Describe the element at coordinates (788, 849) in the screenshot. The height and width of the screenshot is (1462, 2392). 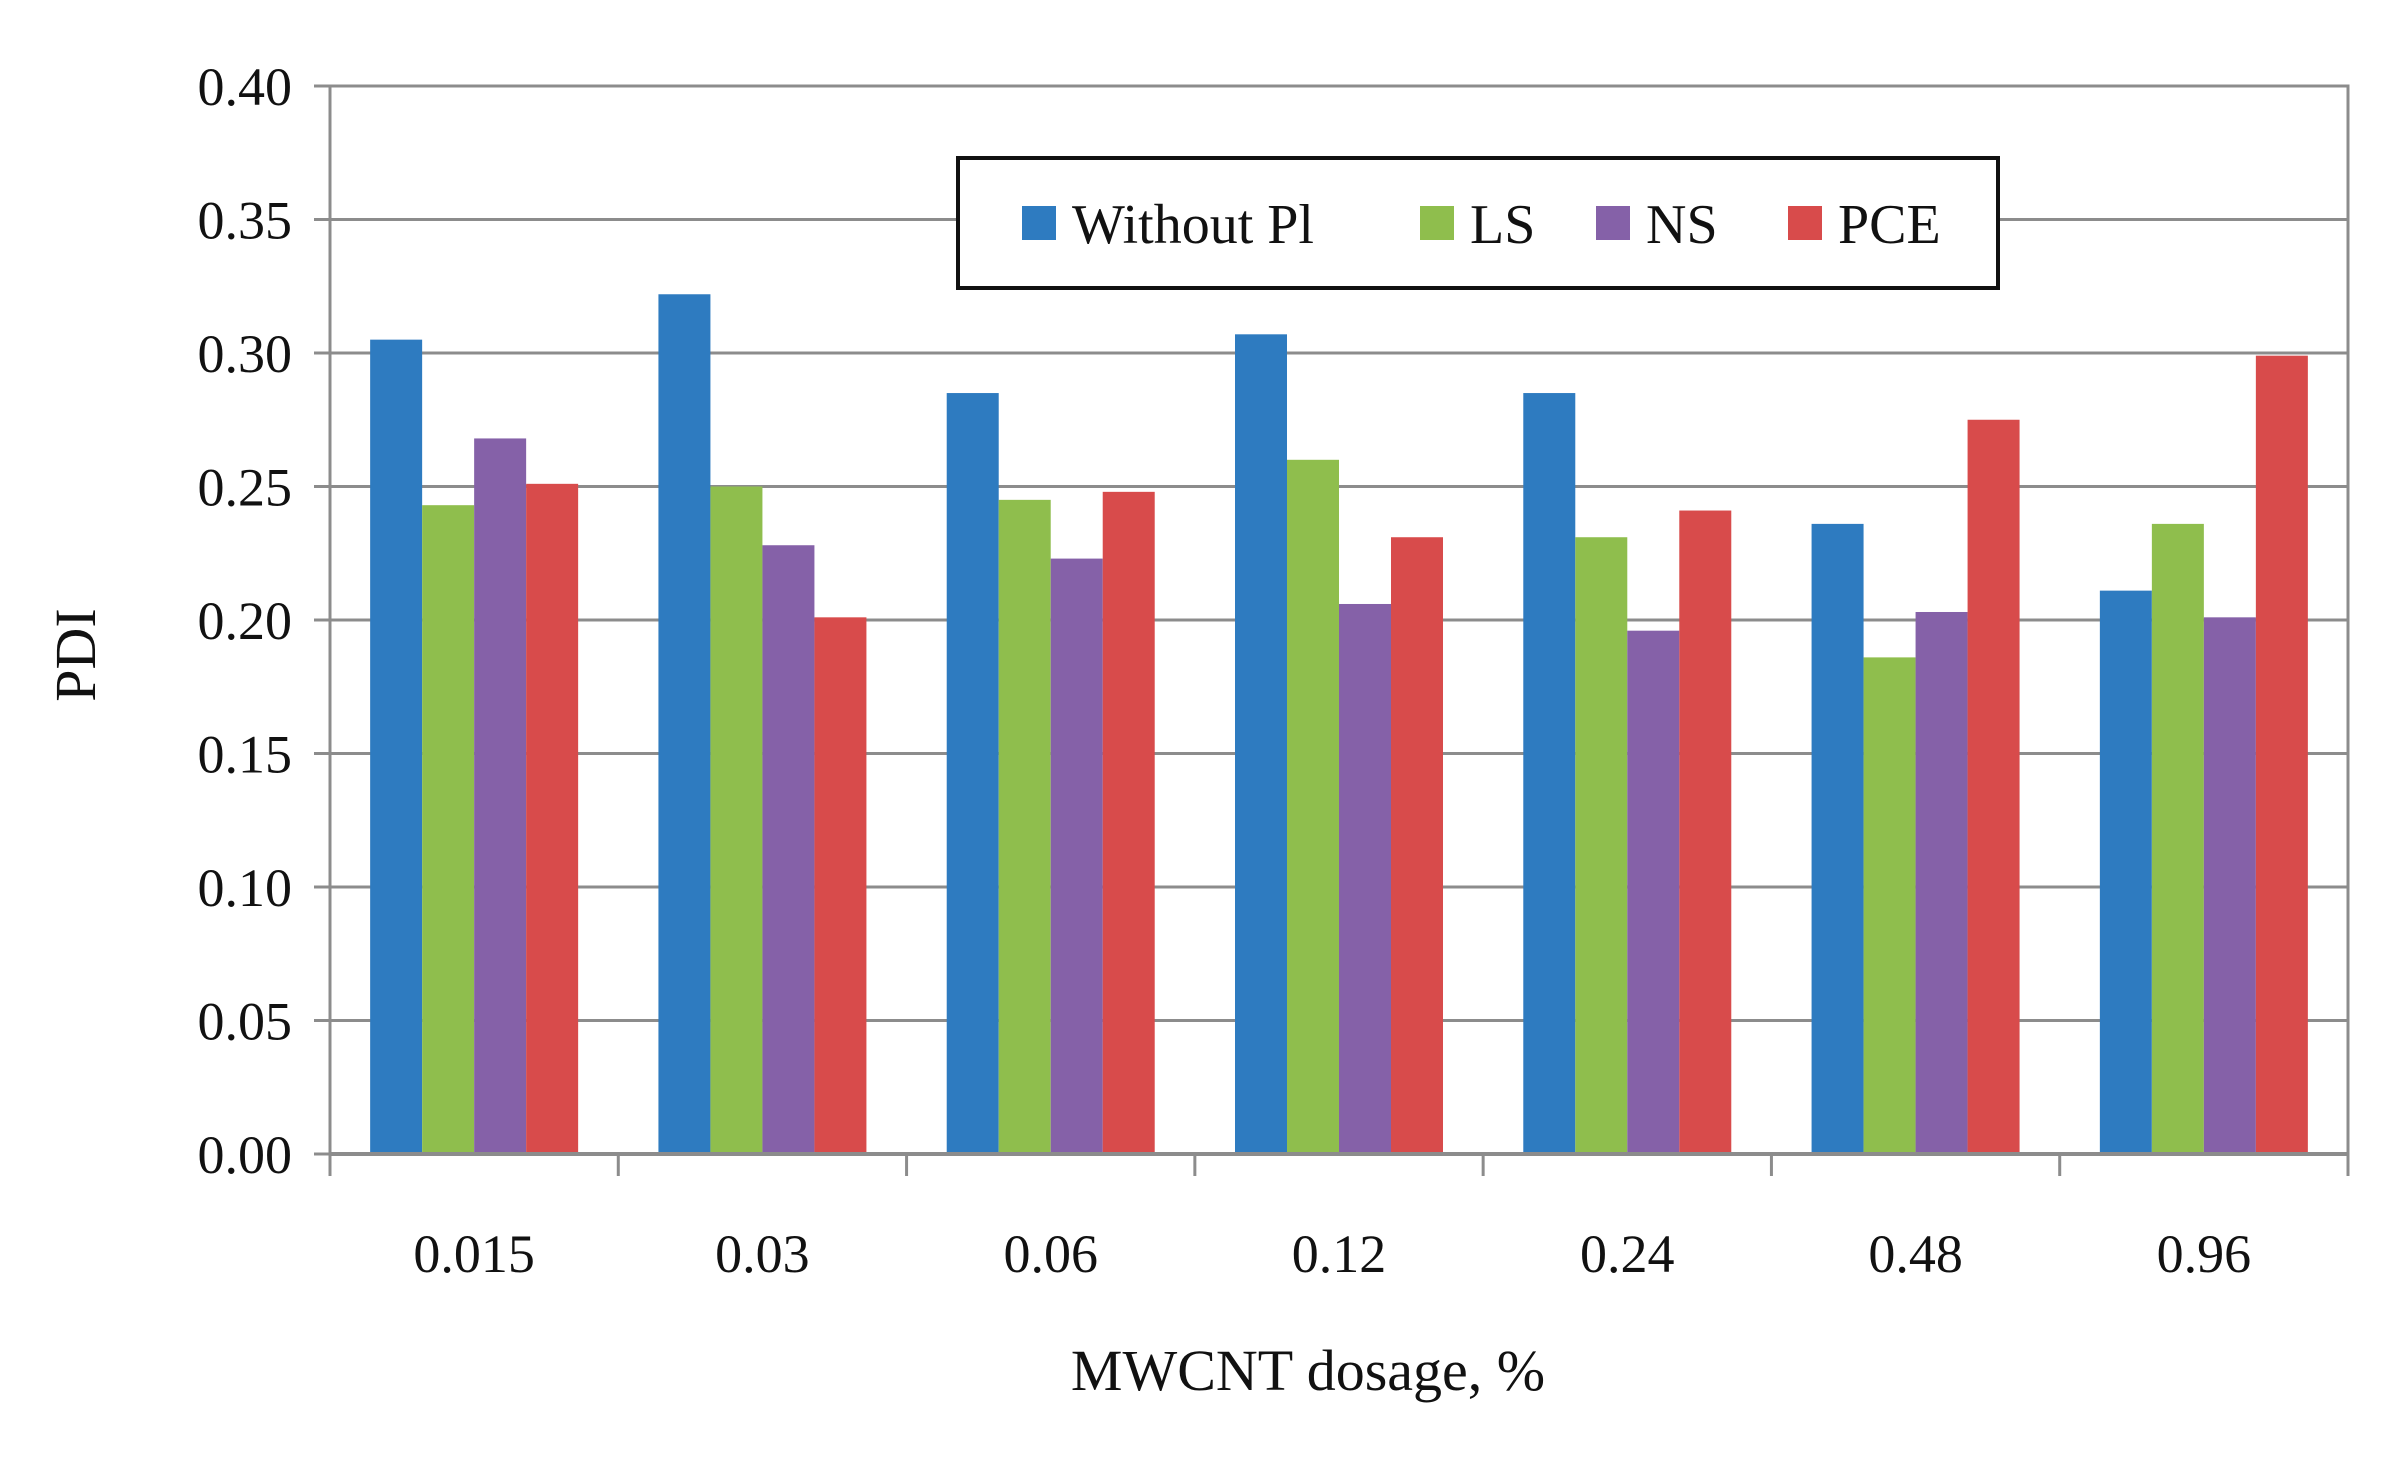
I see `bar-ns-0.03` at that location.